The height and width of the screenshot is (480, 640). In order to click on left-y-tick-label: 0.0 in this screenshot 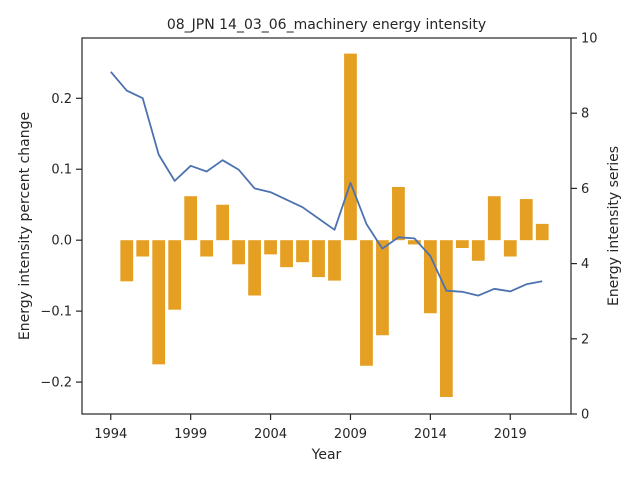, I will do `click(61, 241)`.